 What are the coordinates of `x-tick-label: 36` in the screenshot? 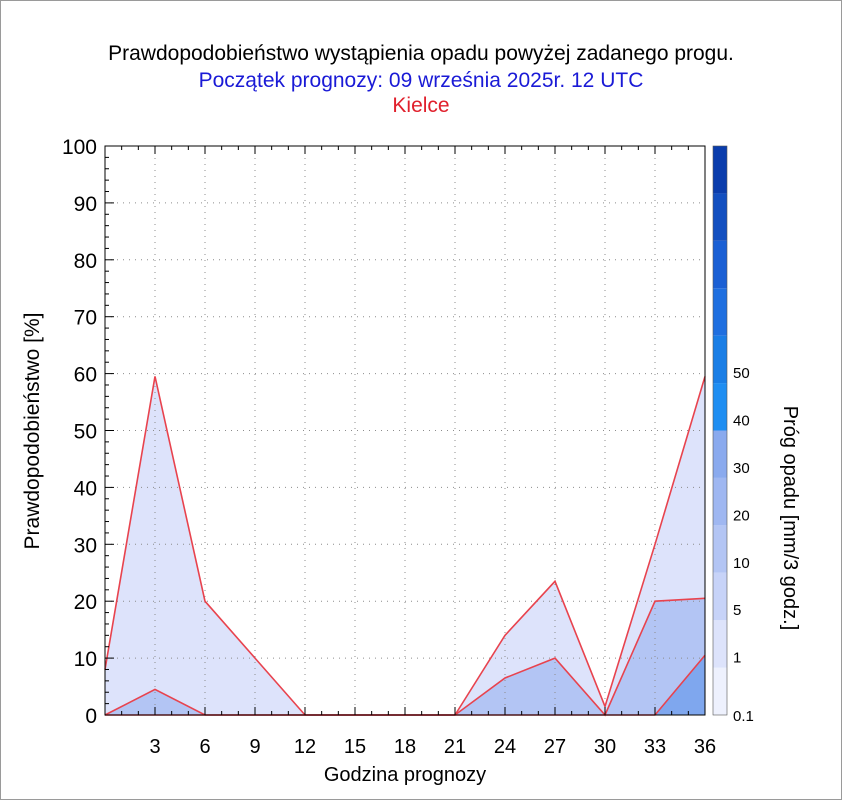 It's located at (705, 747).